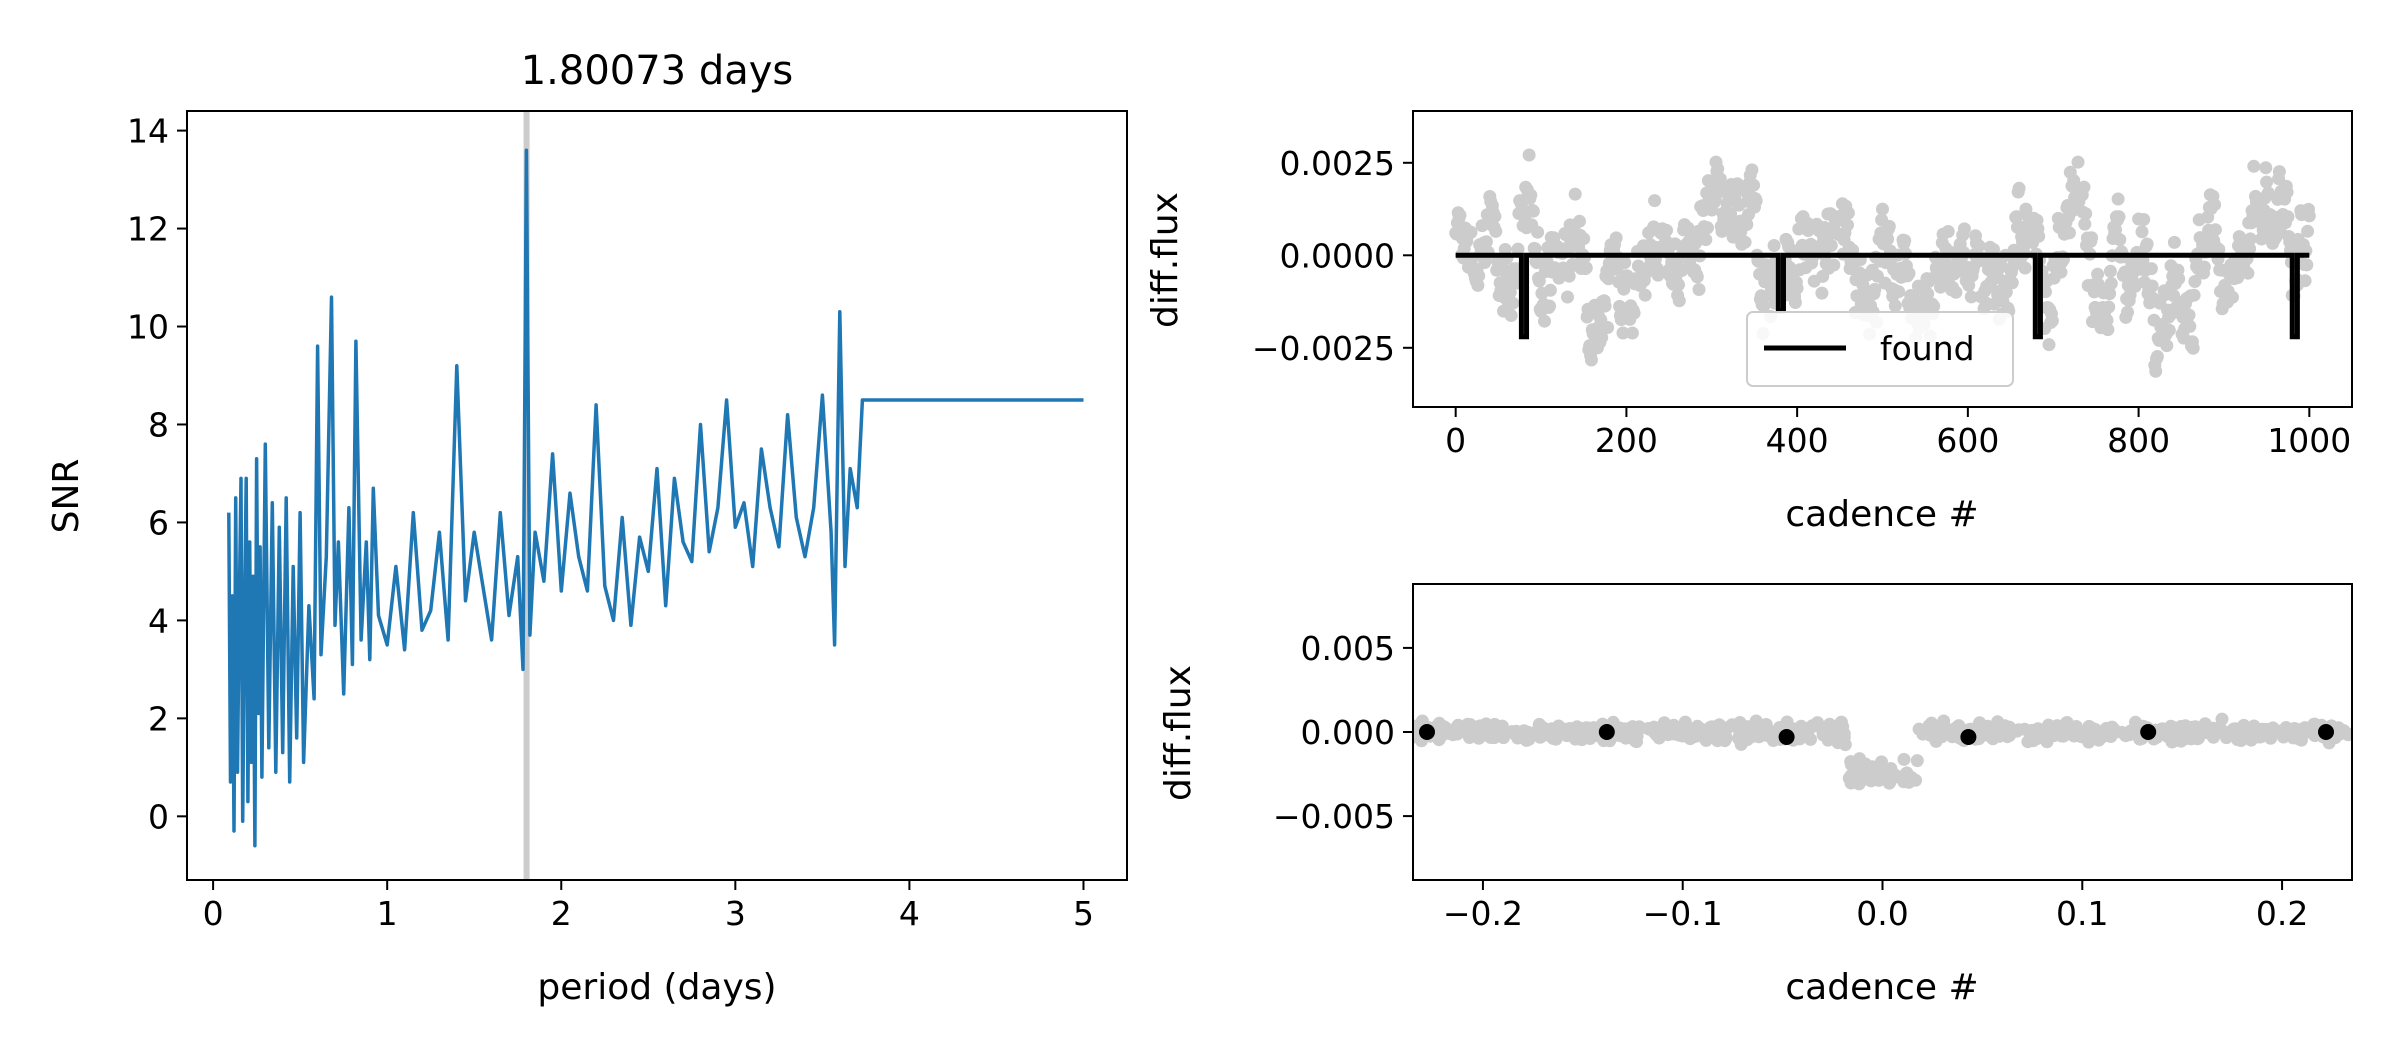  Describe the element at coordinates (148, 229) in the screenshot. I see `periodogram-y-tick-label: 12` at that location.